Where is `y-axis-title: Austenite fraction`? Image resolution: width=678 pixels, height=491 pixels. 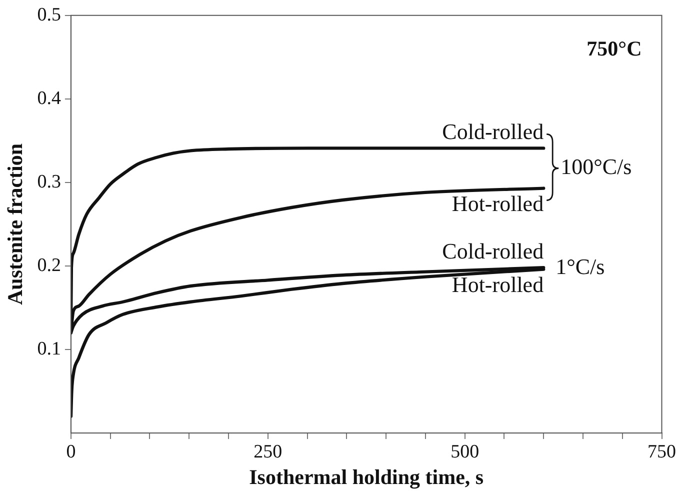
y-axis-title: Austenite fraction is located at coordinates (15, 224).